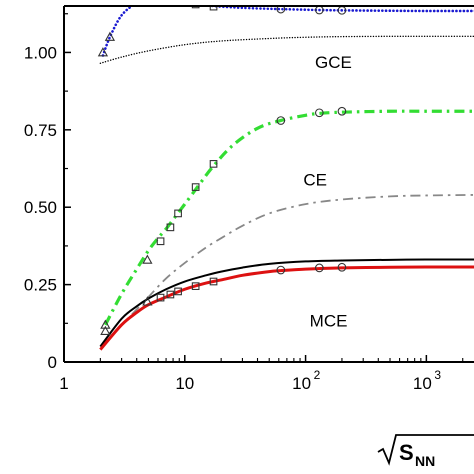 This screenshot has height=474, width=474. I want to click on y-tick-label: 0.25, so click(40, 285).